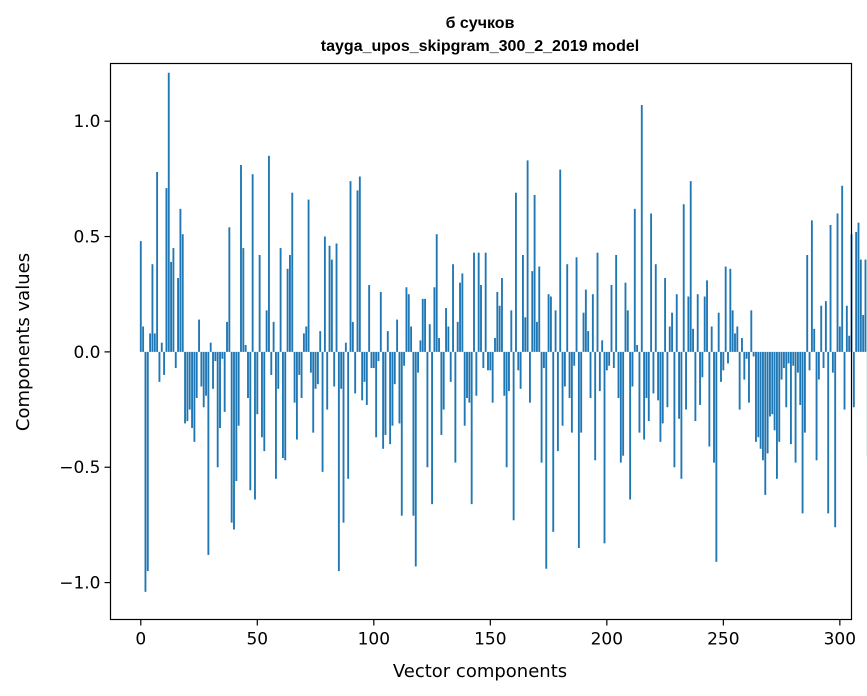 The width and height of the screenshot is (867, 696). What do you see at coordinates (86, 122) in the screenshot?
I see `y-tick-label: 1.0` at bounding box center [86, 122].